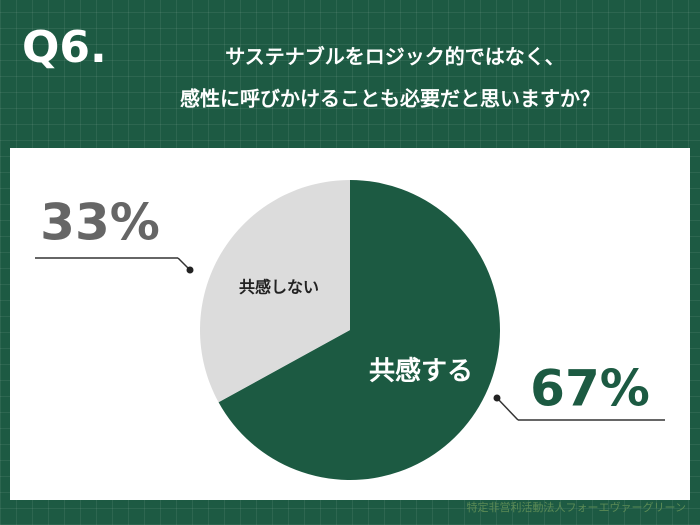  Describe the element at coordinates (390, 99) in the screenshot. I see `title-line: 感性に呼びかけることも必要だと思いますか？` at that location.